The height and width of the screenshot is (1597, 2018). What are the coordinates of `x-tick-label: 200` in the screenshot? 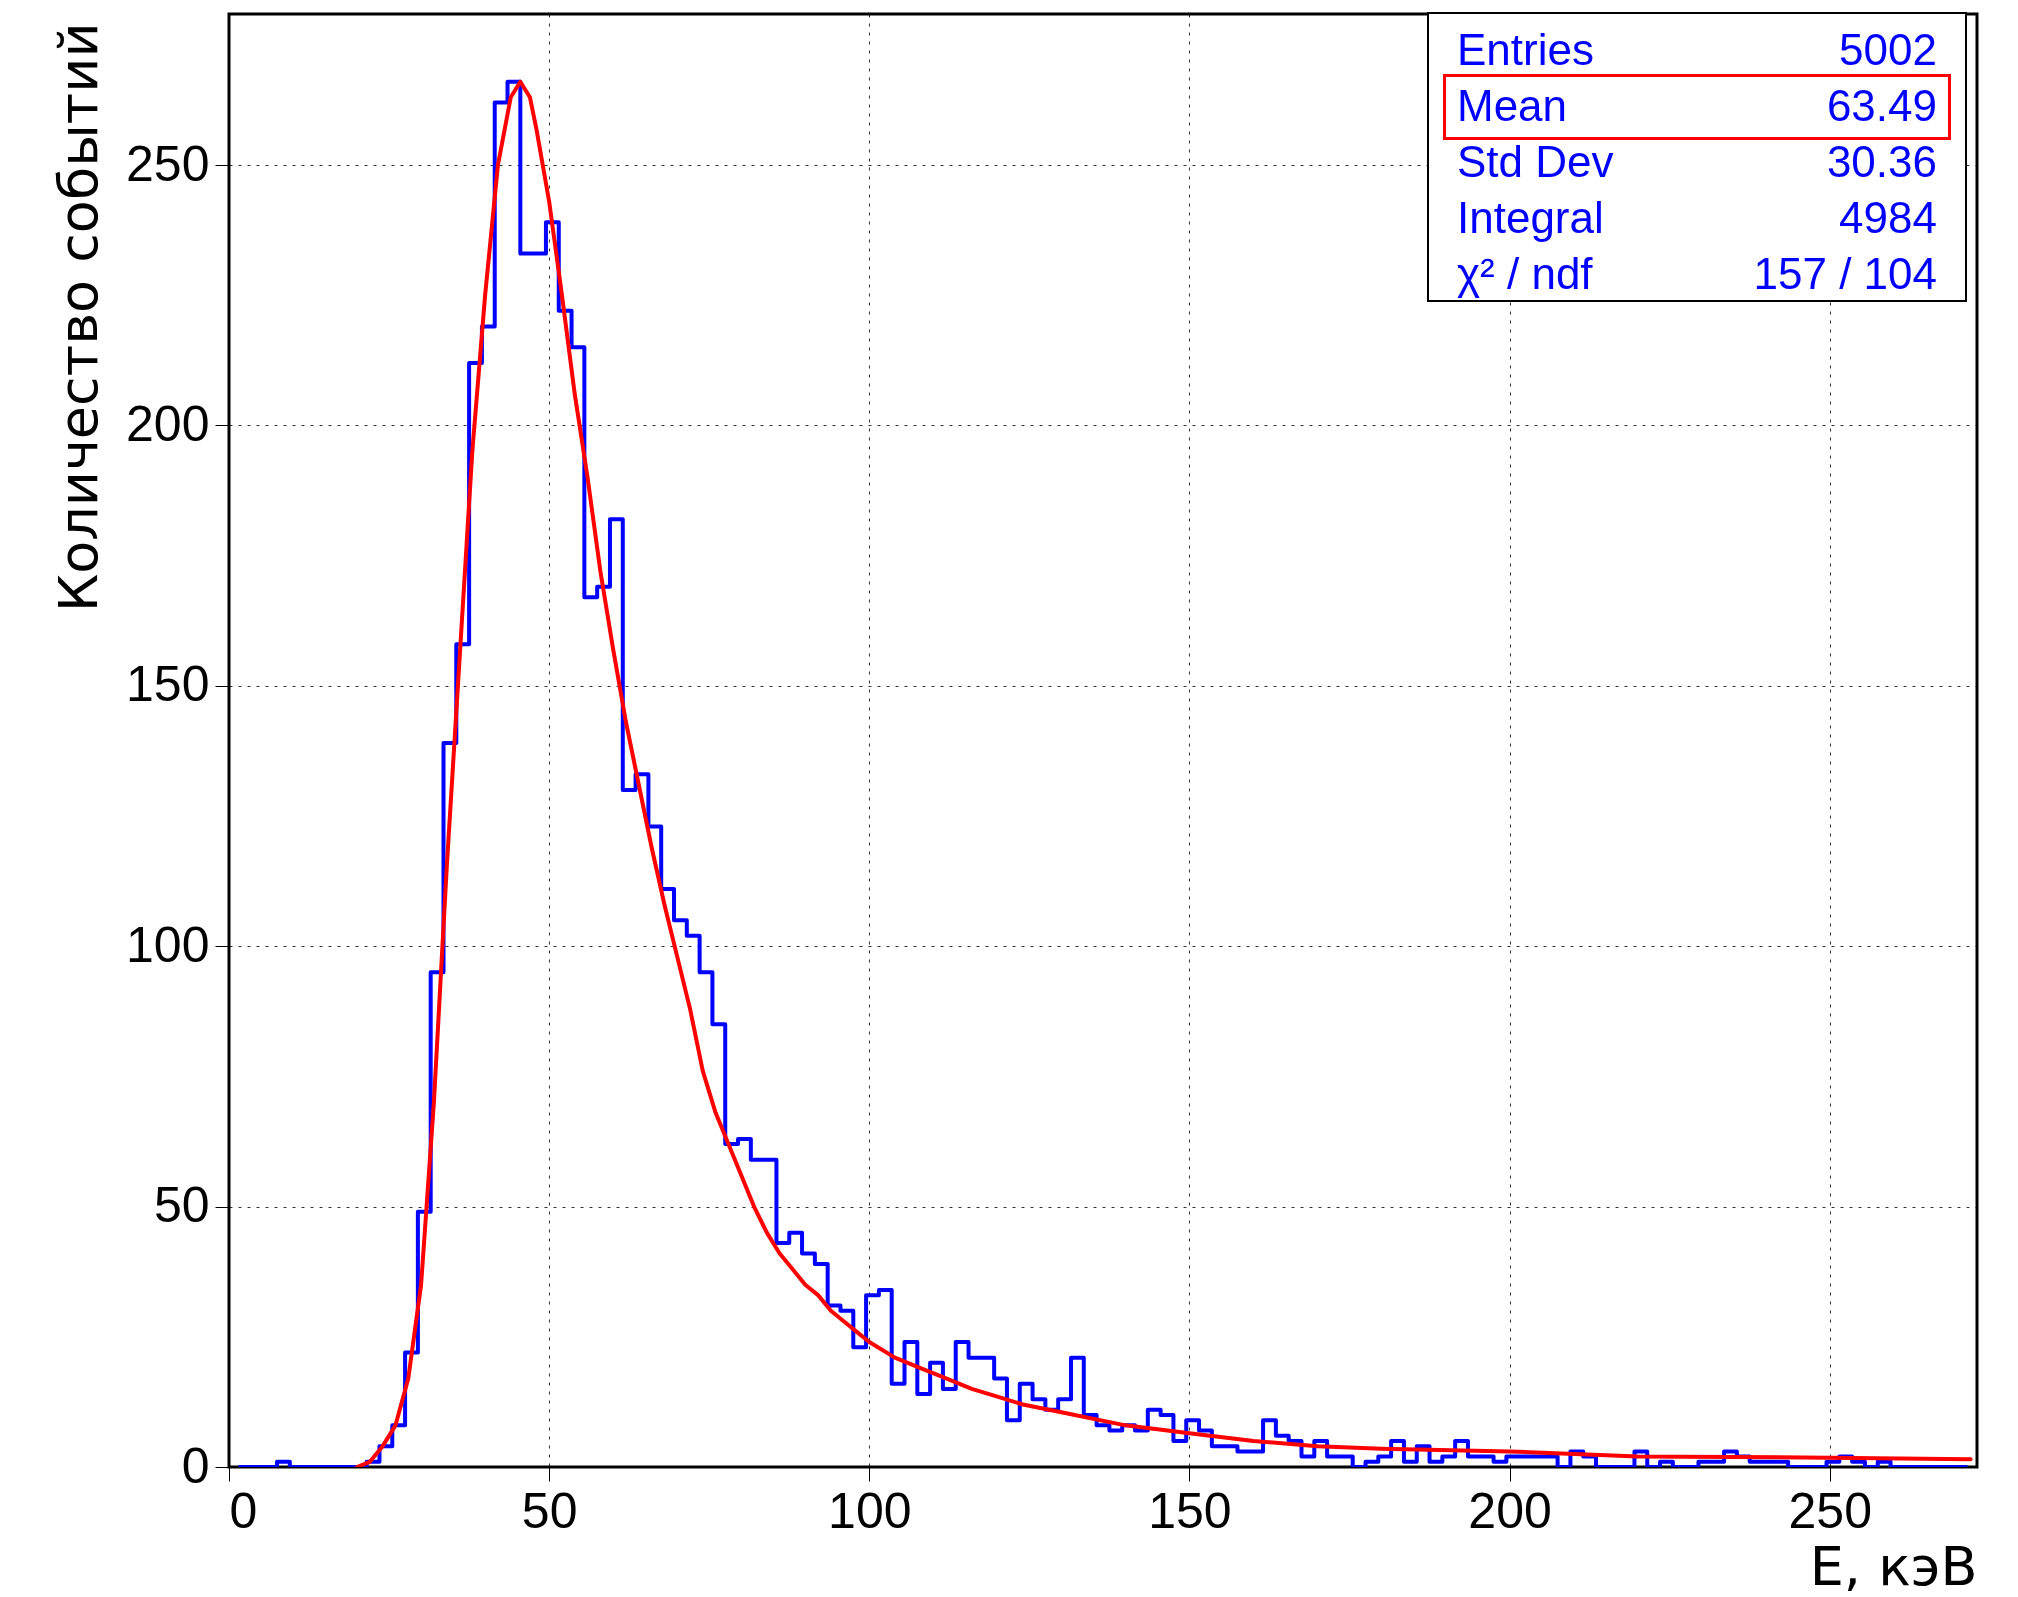 It's located at (1510, 1510).